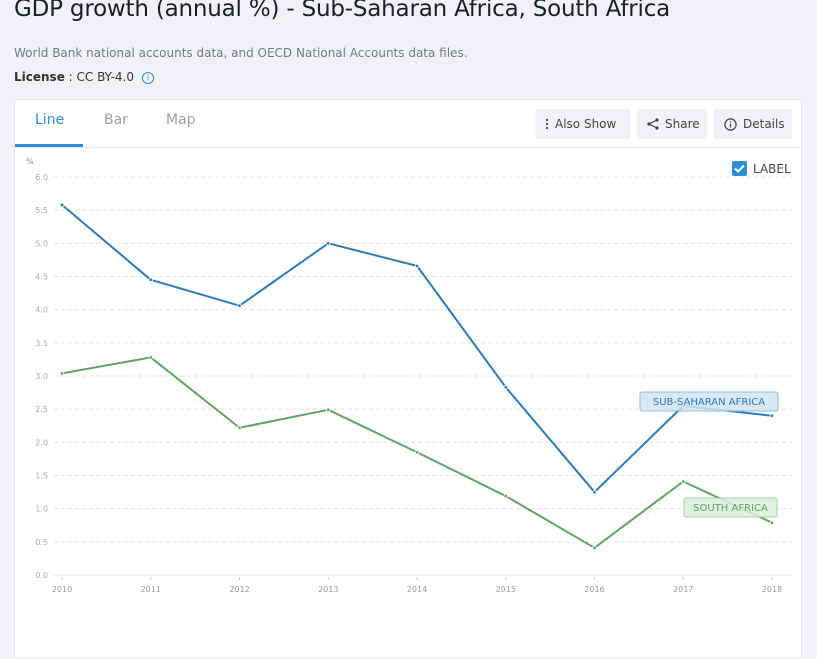 This screenshot has width=817, height=659. Describe the element at coordinates (41, 442) in the screenshot. I see `y-tick-label: 2.0` at that location.